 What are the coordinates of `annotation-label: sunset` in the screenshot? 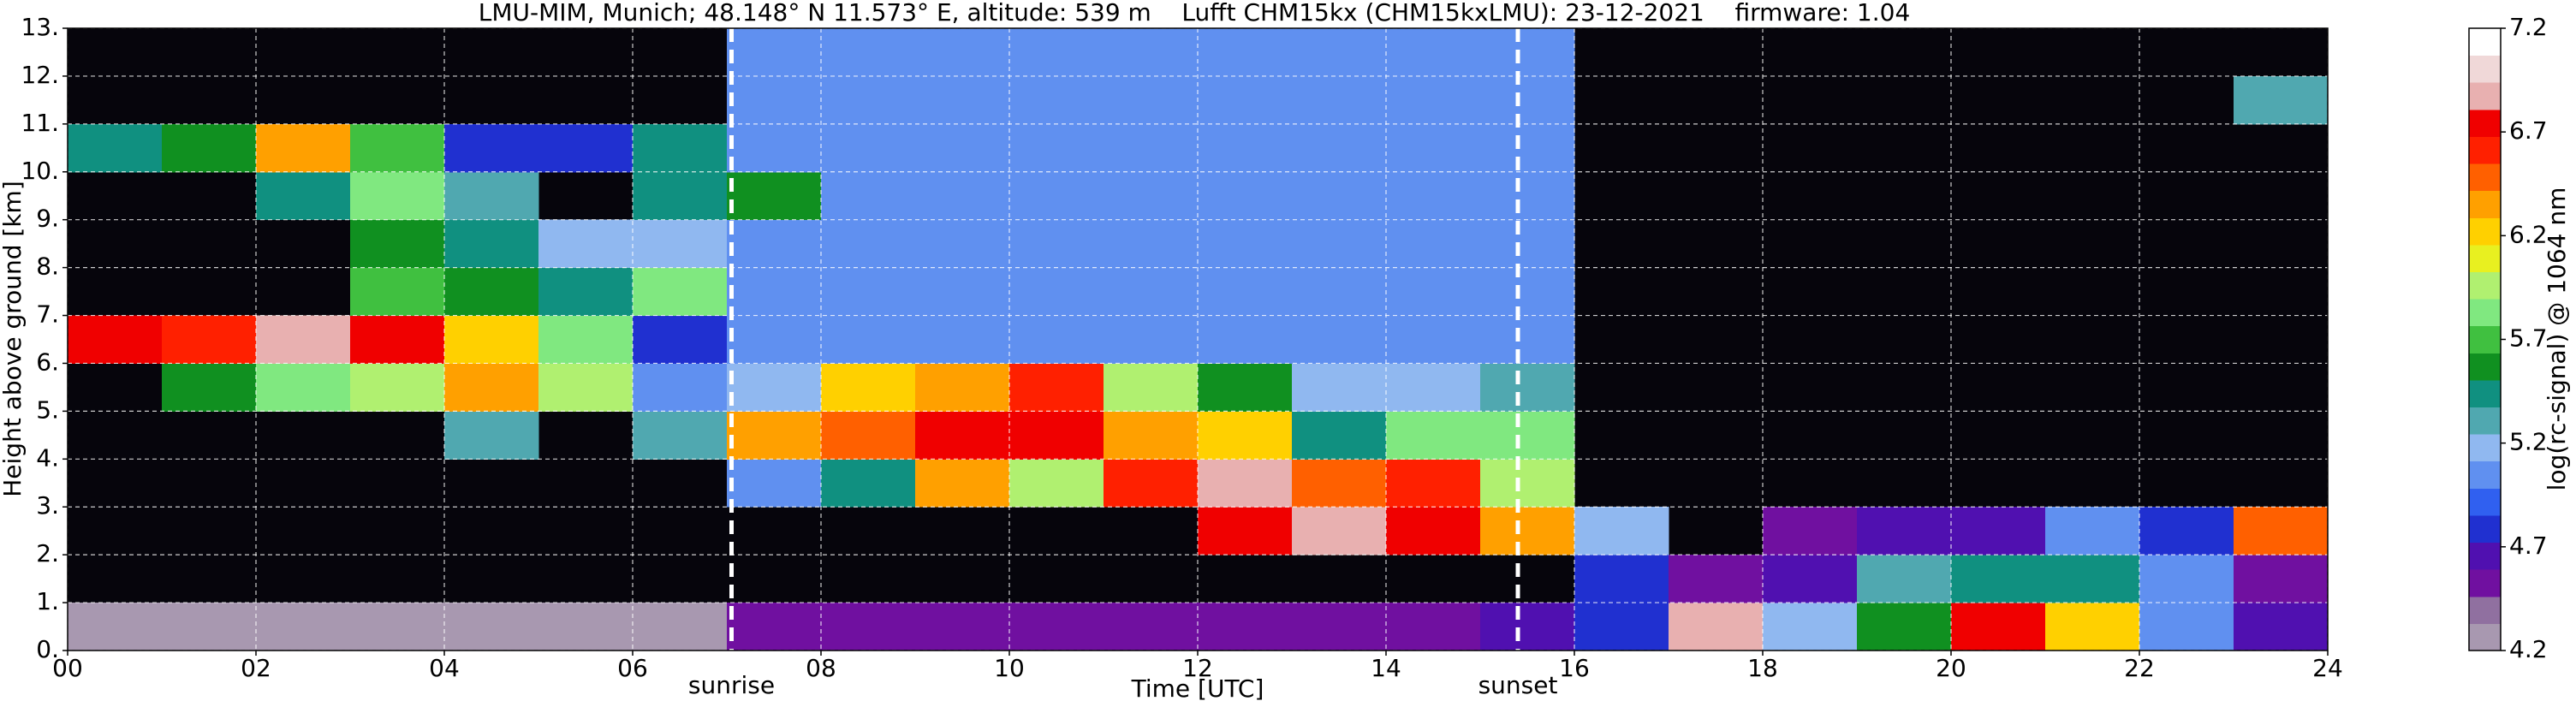 It's located at (1518, 685).